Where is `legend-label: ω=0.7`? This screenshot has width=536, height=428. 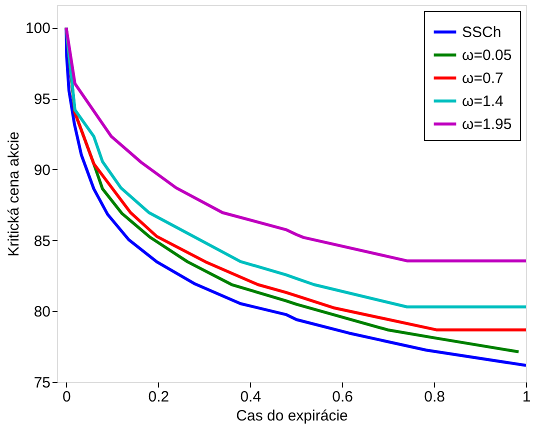 legend-label: ω=0.7 is located at coordinates (483, 78).